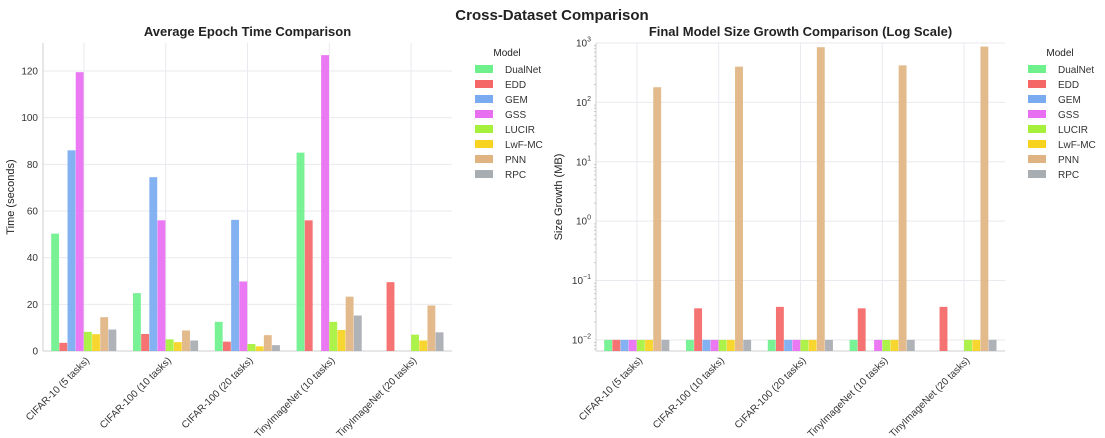 This screenshot has width=1105, height=438. Describe the element at coordinates (33, 212) in the screenshot. I see `y-tick-label: 60` at that location.